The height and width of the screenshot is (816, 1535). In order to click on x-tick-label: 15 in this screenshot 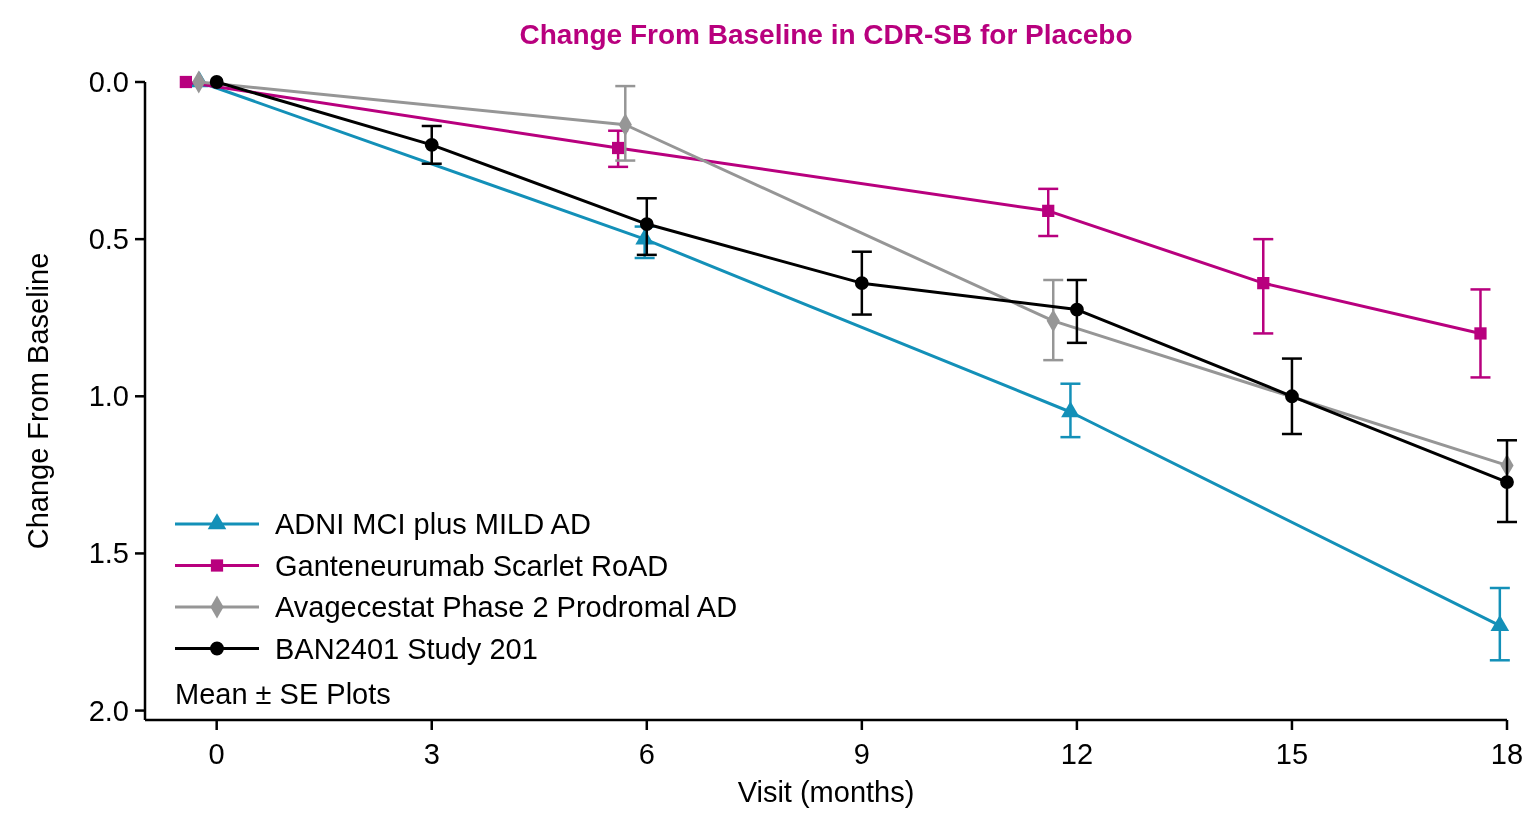, I will do `click(1292, 754)`.